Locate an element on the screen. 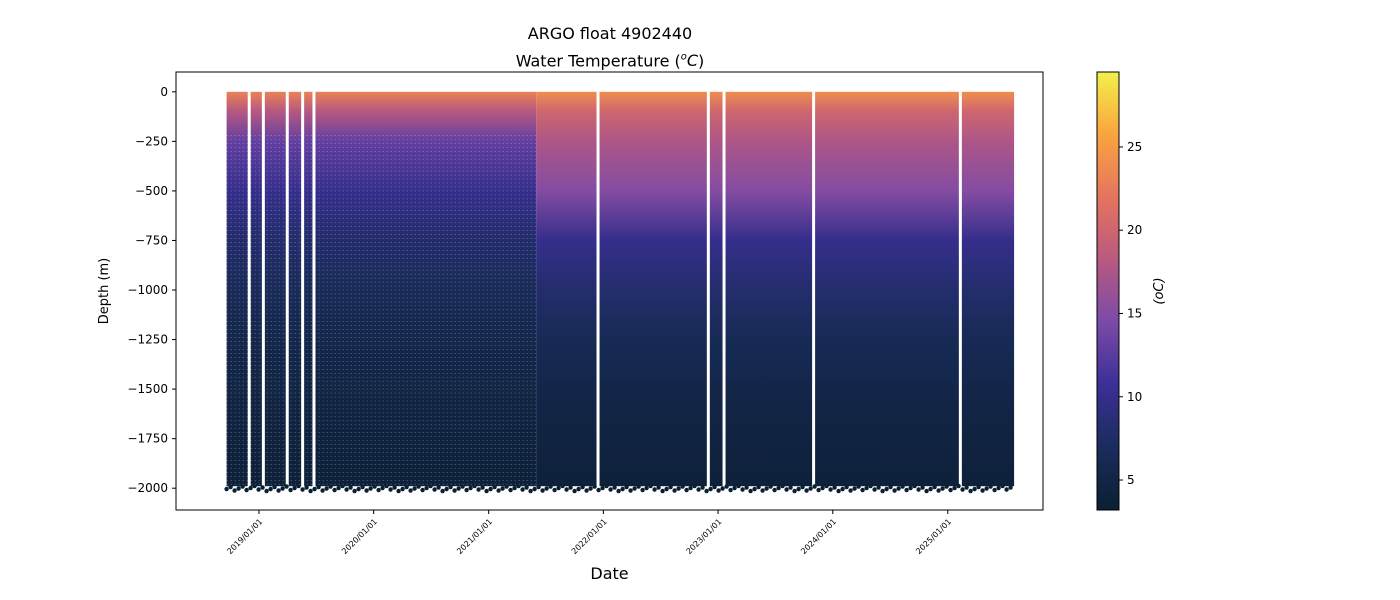 The image size is (1400, 600). x-tick-label-3: 2022/01/01 is located at coordinates (589, 536).